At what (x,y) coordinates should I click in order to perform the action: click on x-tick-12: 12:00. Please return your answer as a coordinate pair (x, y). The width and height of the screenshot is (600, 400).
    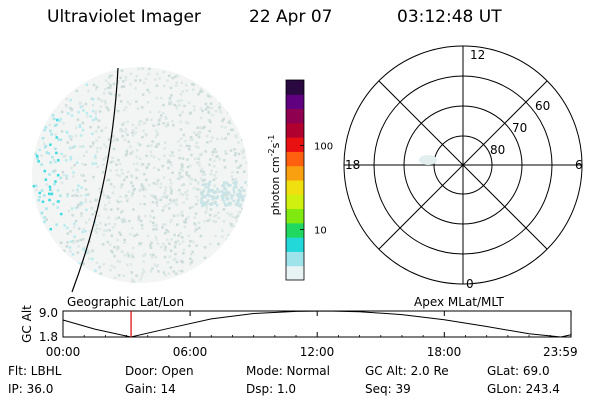
    Looking at the image, I should click on (317, 352).